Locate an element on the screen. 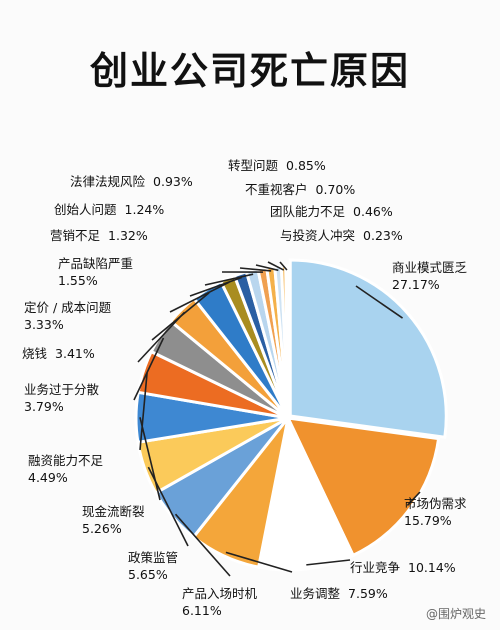 This screenshot has height=630, width=500. watermark: @围炉观史 is located at coordinates (455, 614).